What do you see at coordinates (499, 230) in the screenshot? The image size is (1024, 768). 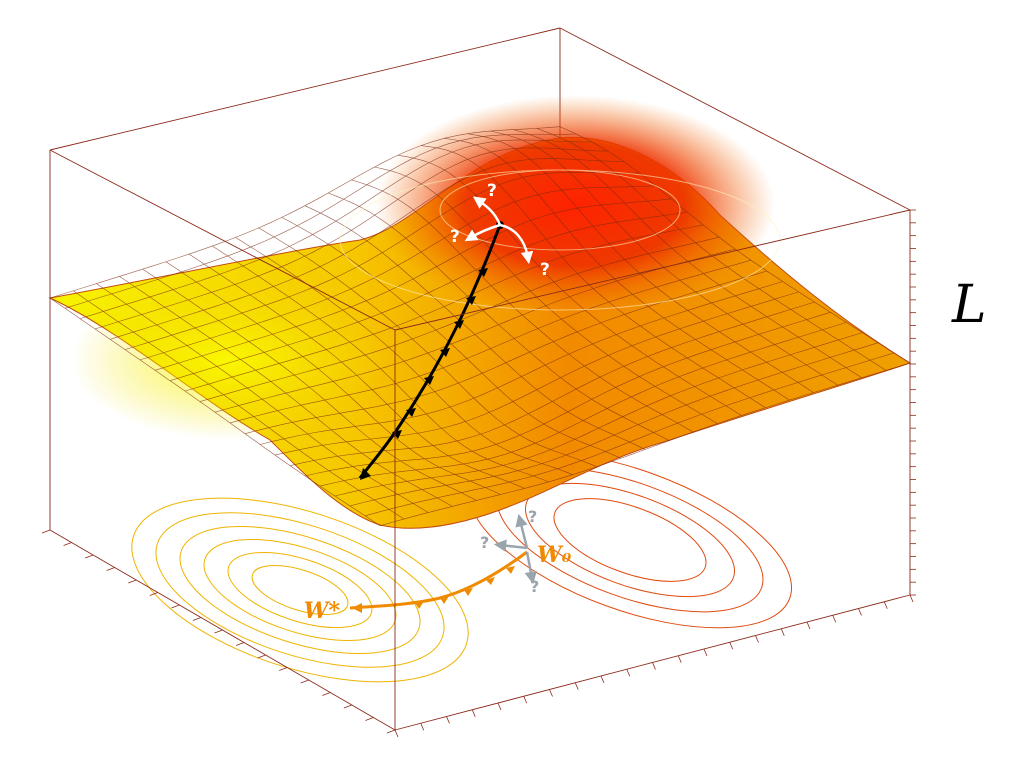 I see `surface-hint-arrows` at bounding box center [499, 230].